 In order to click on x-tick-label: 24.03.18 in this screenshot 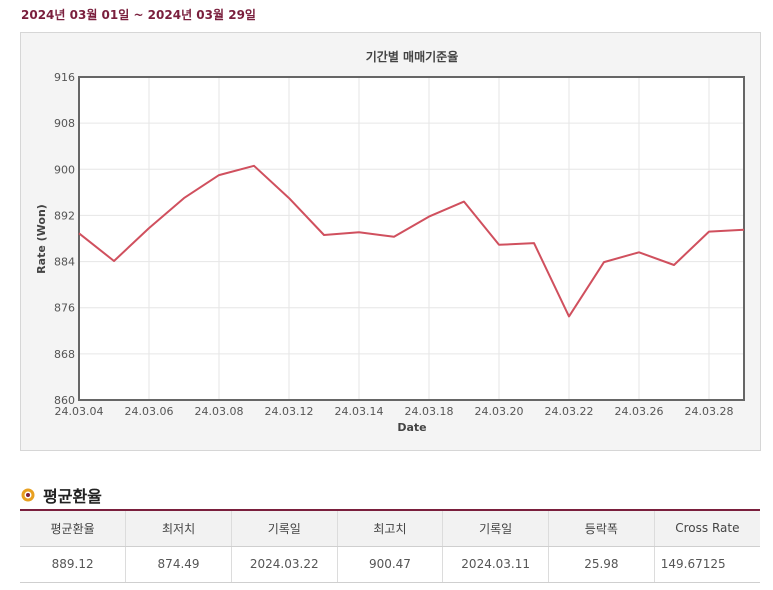, I will do `click(429, 411)`.